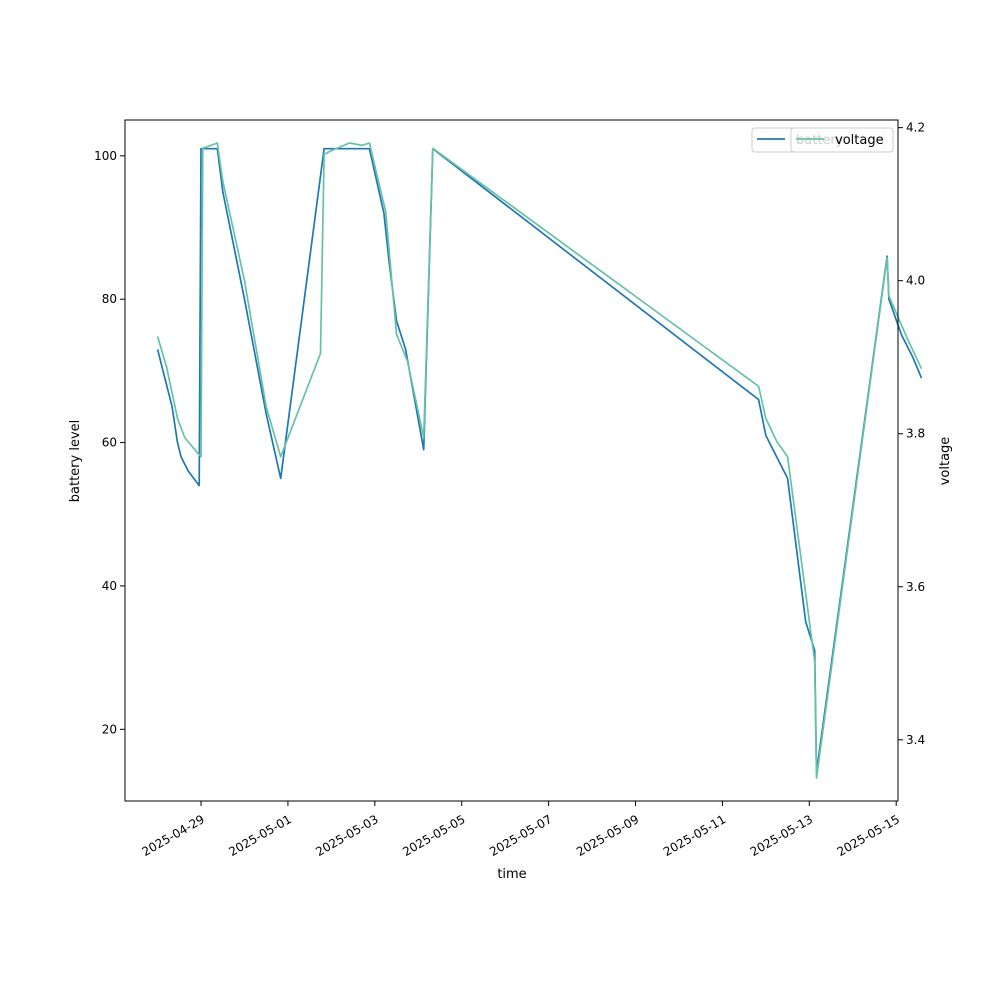  I want to click on y-left-tick-label: 80, so click(109, 299).